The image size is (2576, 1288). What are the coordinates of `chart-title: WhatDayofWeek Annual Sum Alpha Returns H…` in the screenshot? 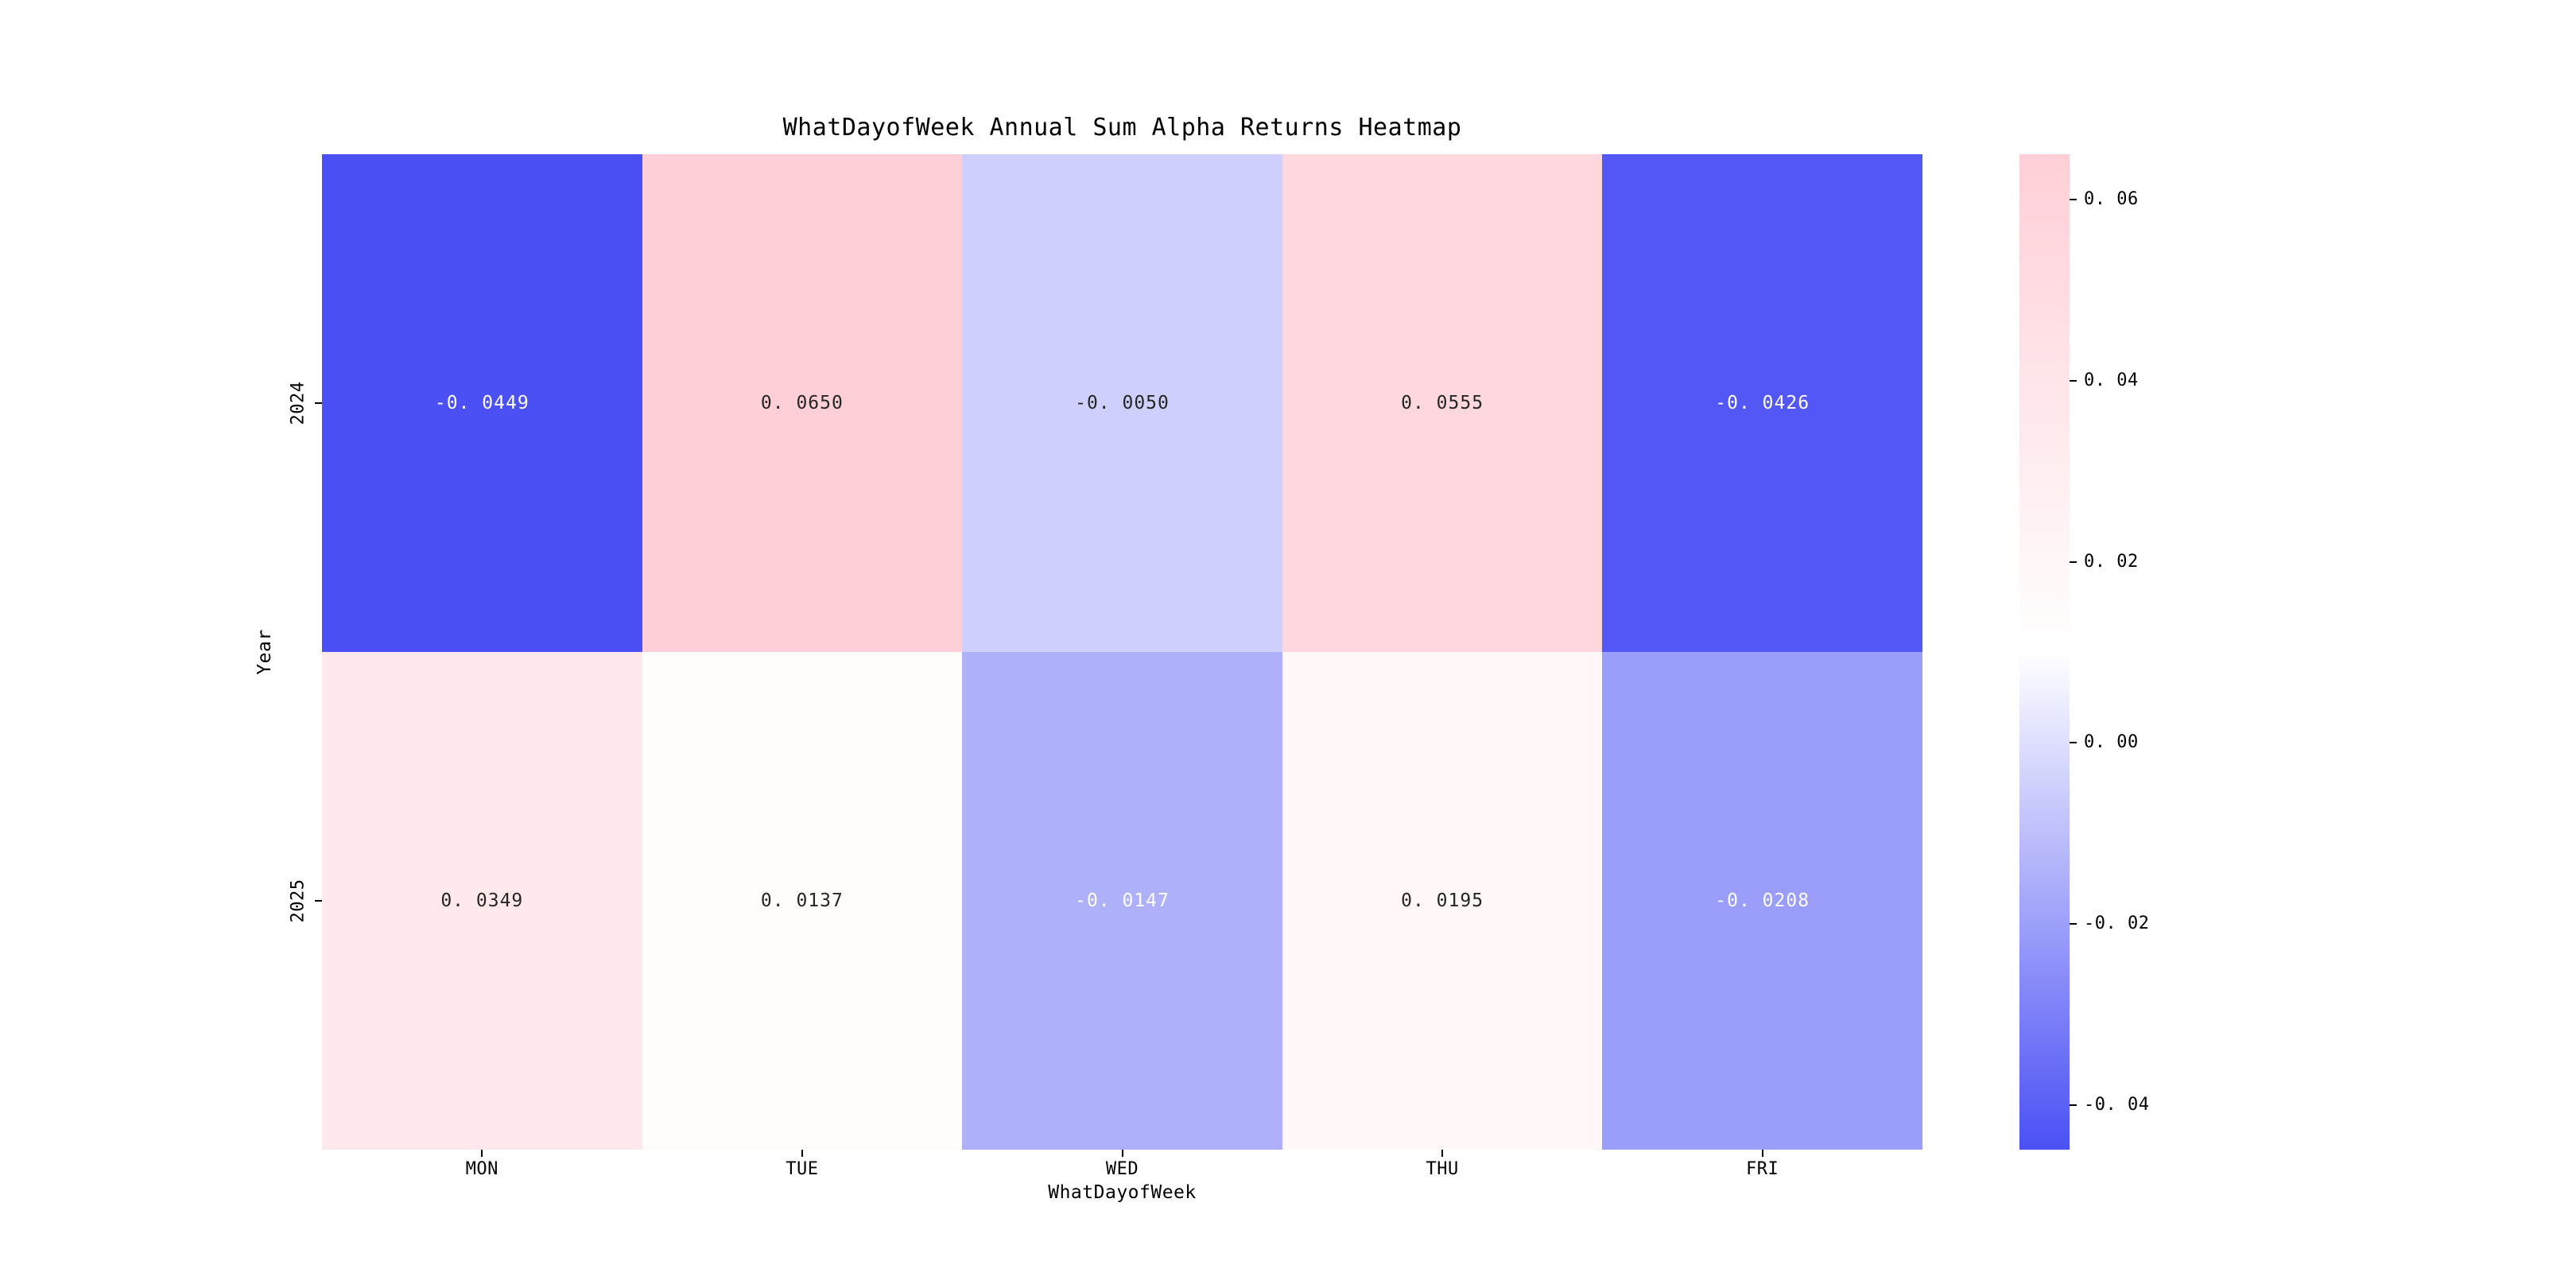 It's located at (1122, 128).